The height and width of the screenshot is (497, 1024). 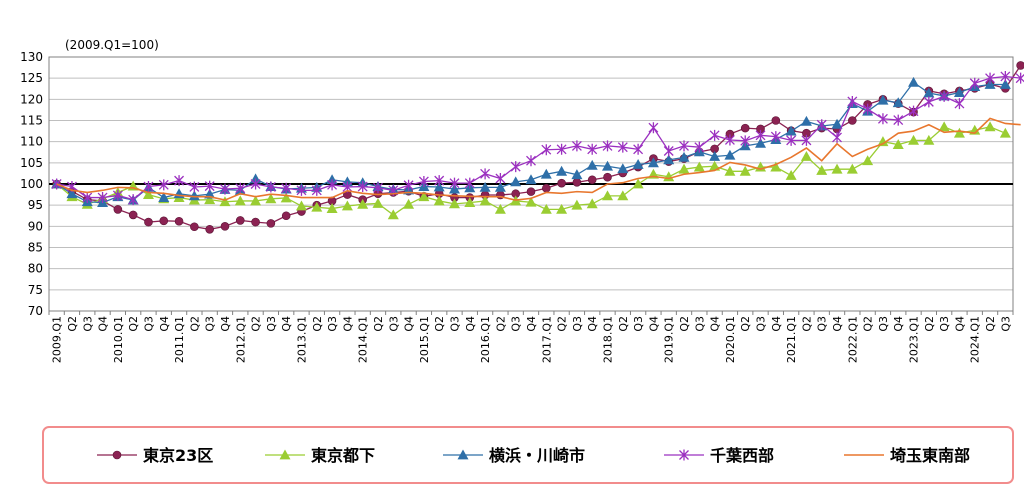 I want to click on legend-item: 東京都下, so click(x=320, y=455).